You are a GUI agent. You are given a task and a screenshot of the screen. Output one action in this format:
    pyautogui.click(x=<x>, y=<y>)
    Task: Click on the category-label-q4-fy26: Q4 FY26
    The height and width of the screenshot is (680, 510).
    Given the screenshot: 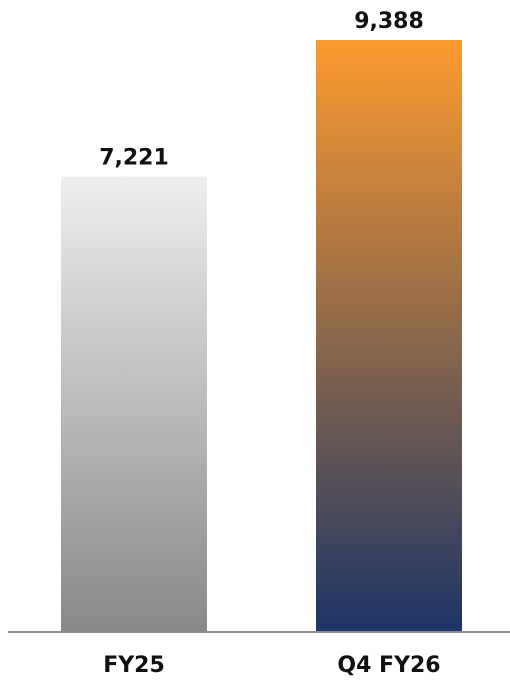 What is the action you would take?
    pyautogui.click(x=388, y=665)
    